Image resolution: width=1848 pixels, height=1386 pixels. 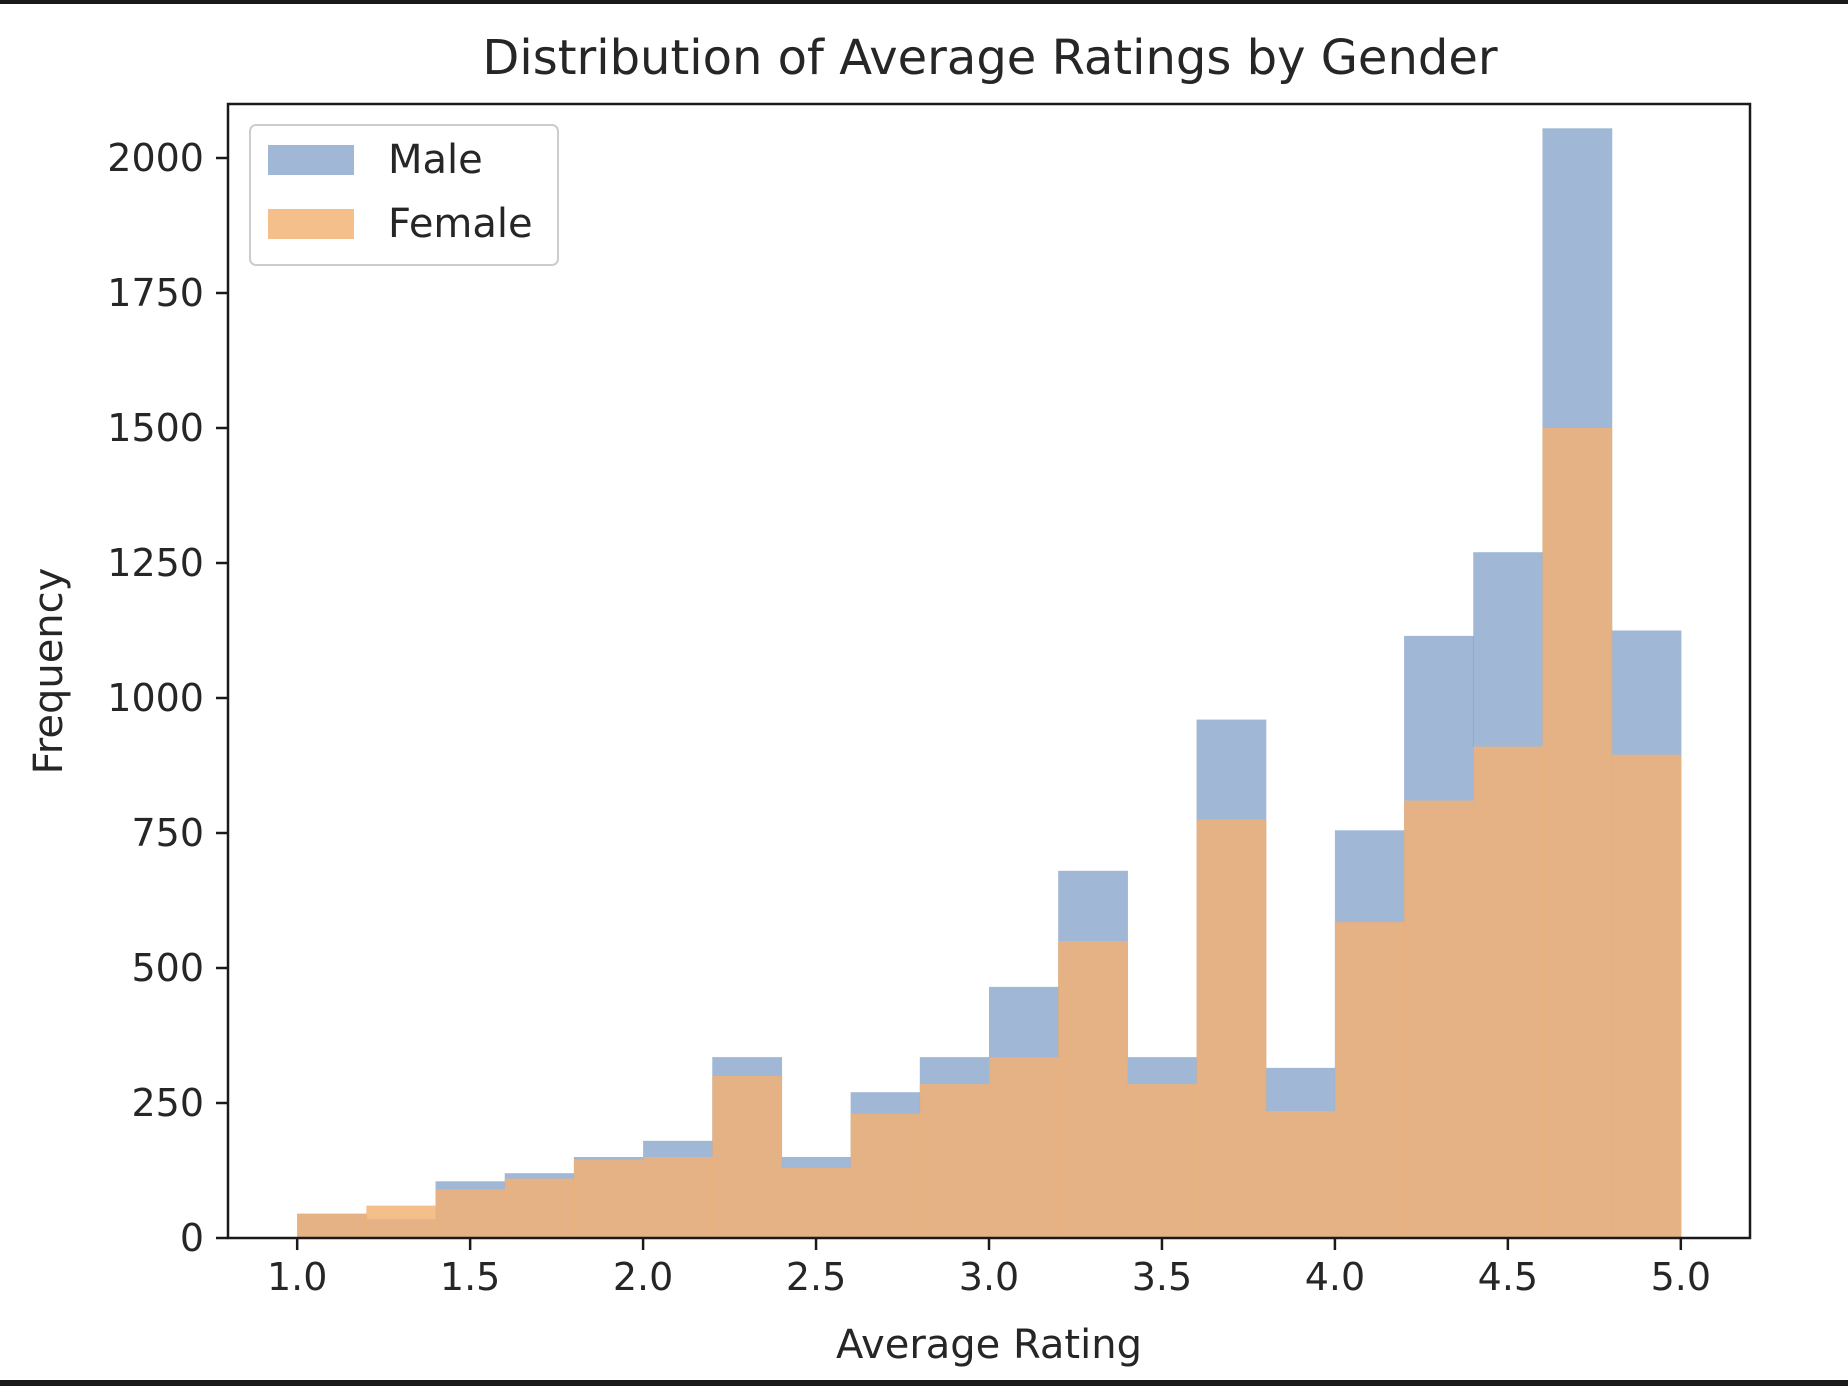 I want to click on x-tick-label: 5.0, so click(x=1681, y=1277).